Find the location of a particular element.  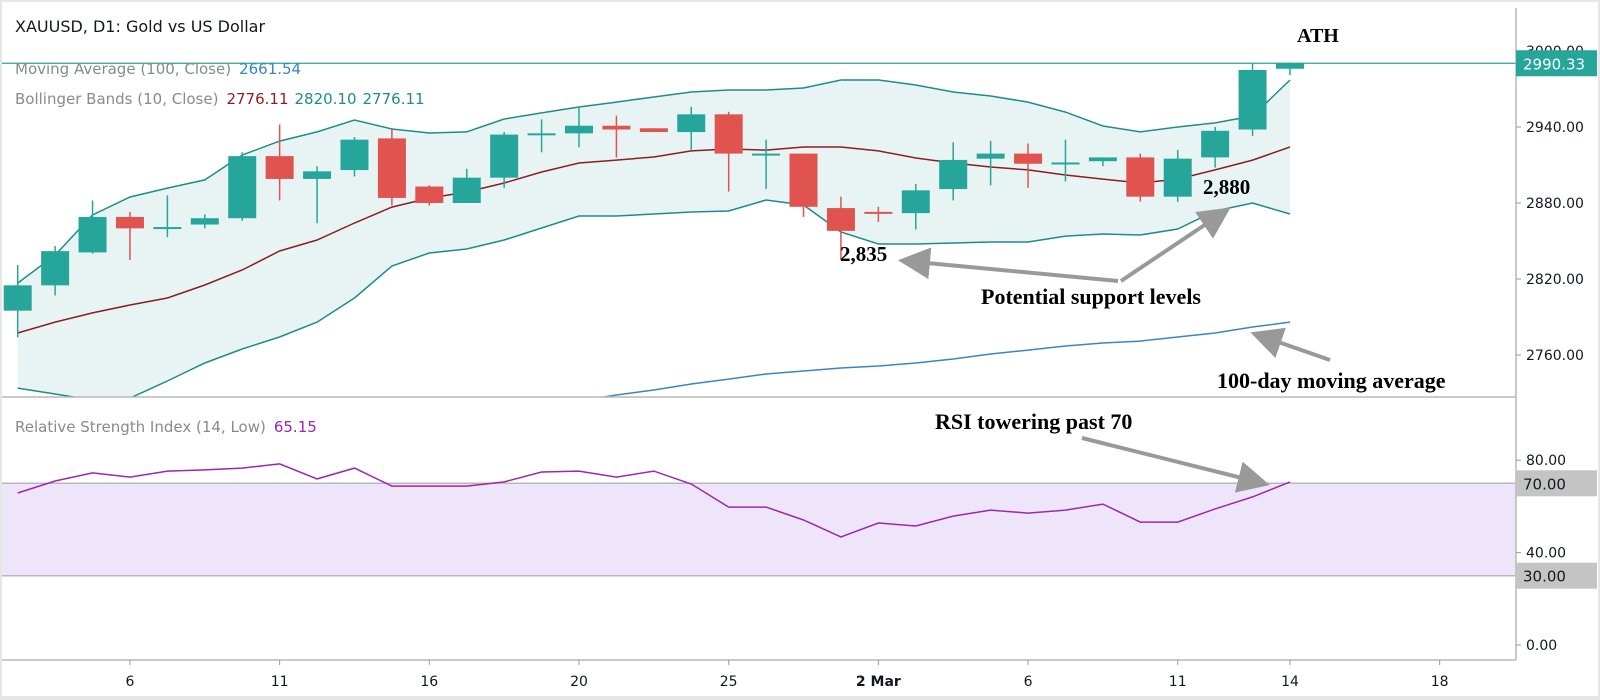

annotation-2880: 2,880 is located at coordinates (1227, 187).